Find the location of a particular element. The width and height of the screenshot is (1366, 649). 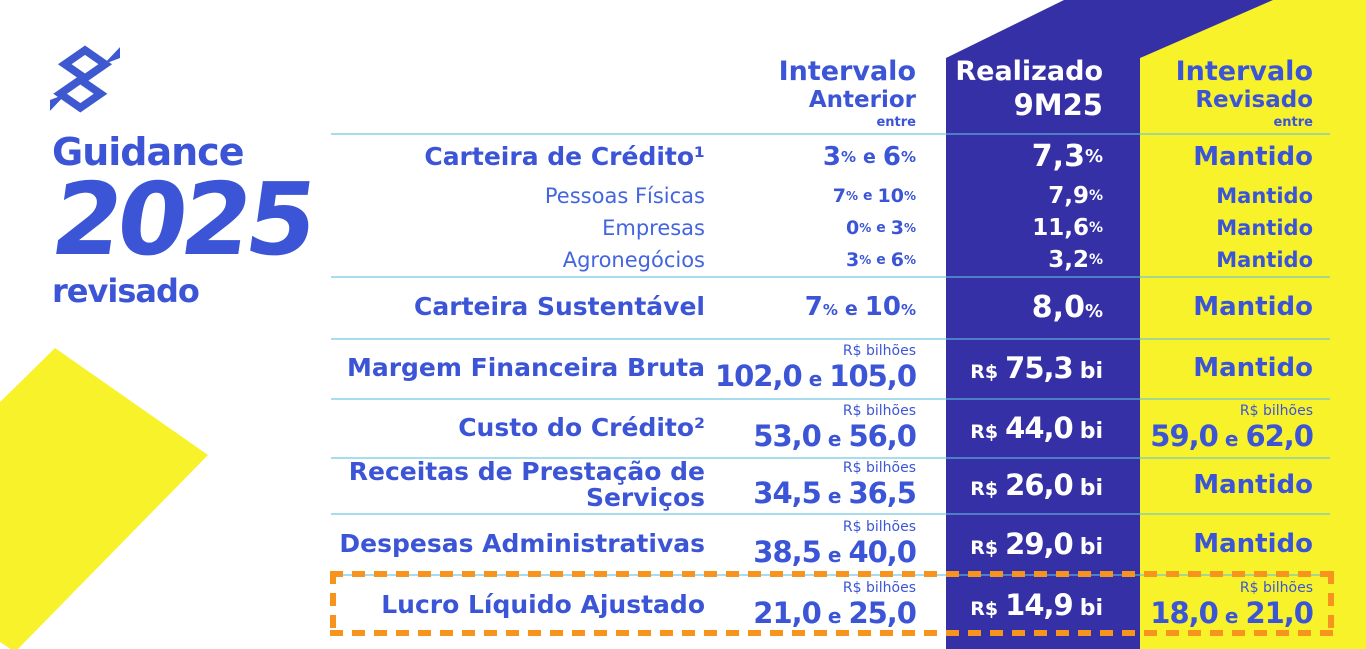

realizado-value: R$ 29,0 bi is located at coordinates (1036, 543).